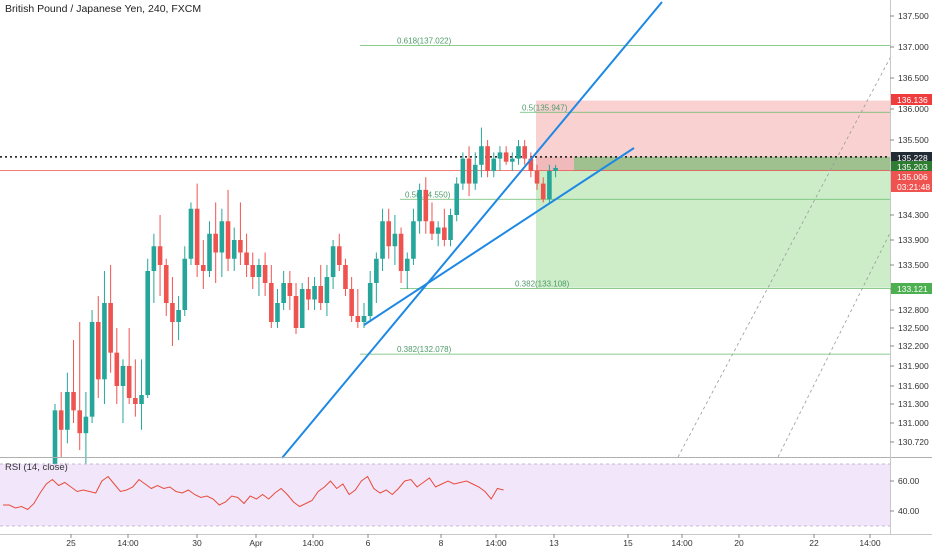 The width and height of the screenshot is (932, 555). Describe the element at coordinates (913, 78) in the screenshot. I see `price-tick-label: 136.500` at that location.